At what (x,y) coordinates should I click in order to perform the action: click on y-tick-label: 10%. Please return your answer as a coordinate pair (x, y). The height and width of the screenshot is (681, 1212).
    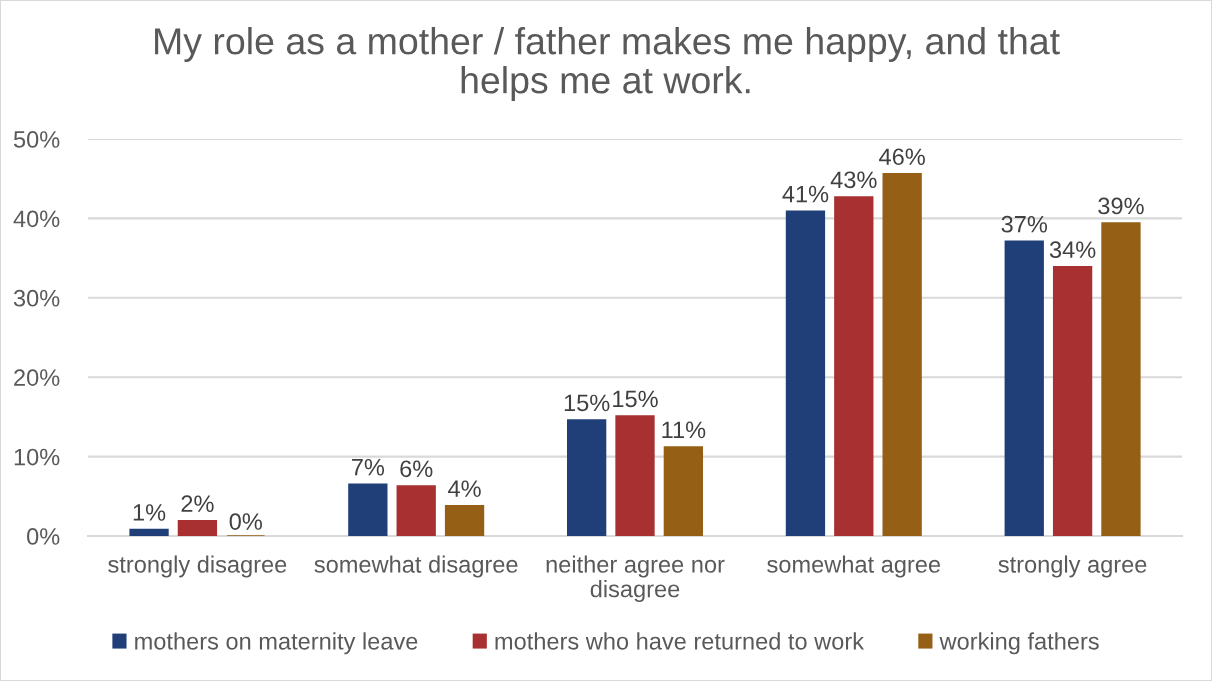
    Looking at the image, I should click on (37, 457).